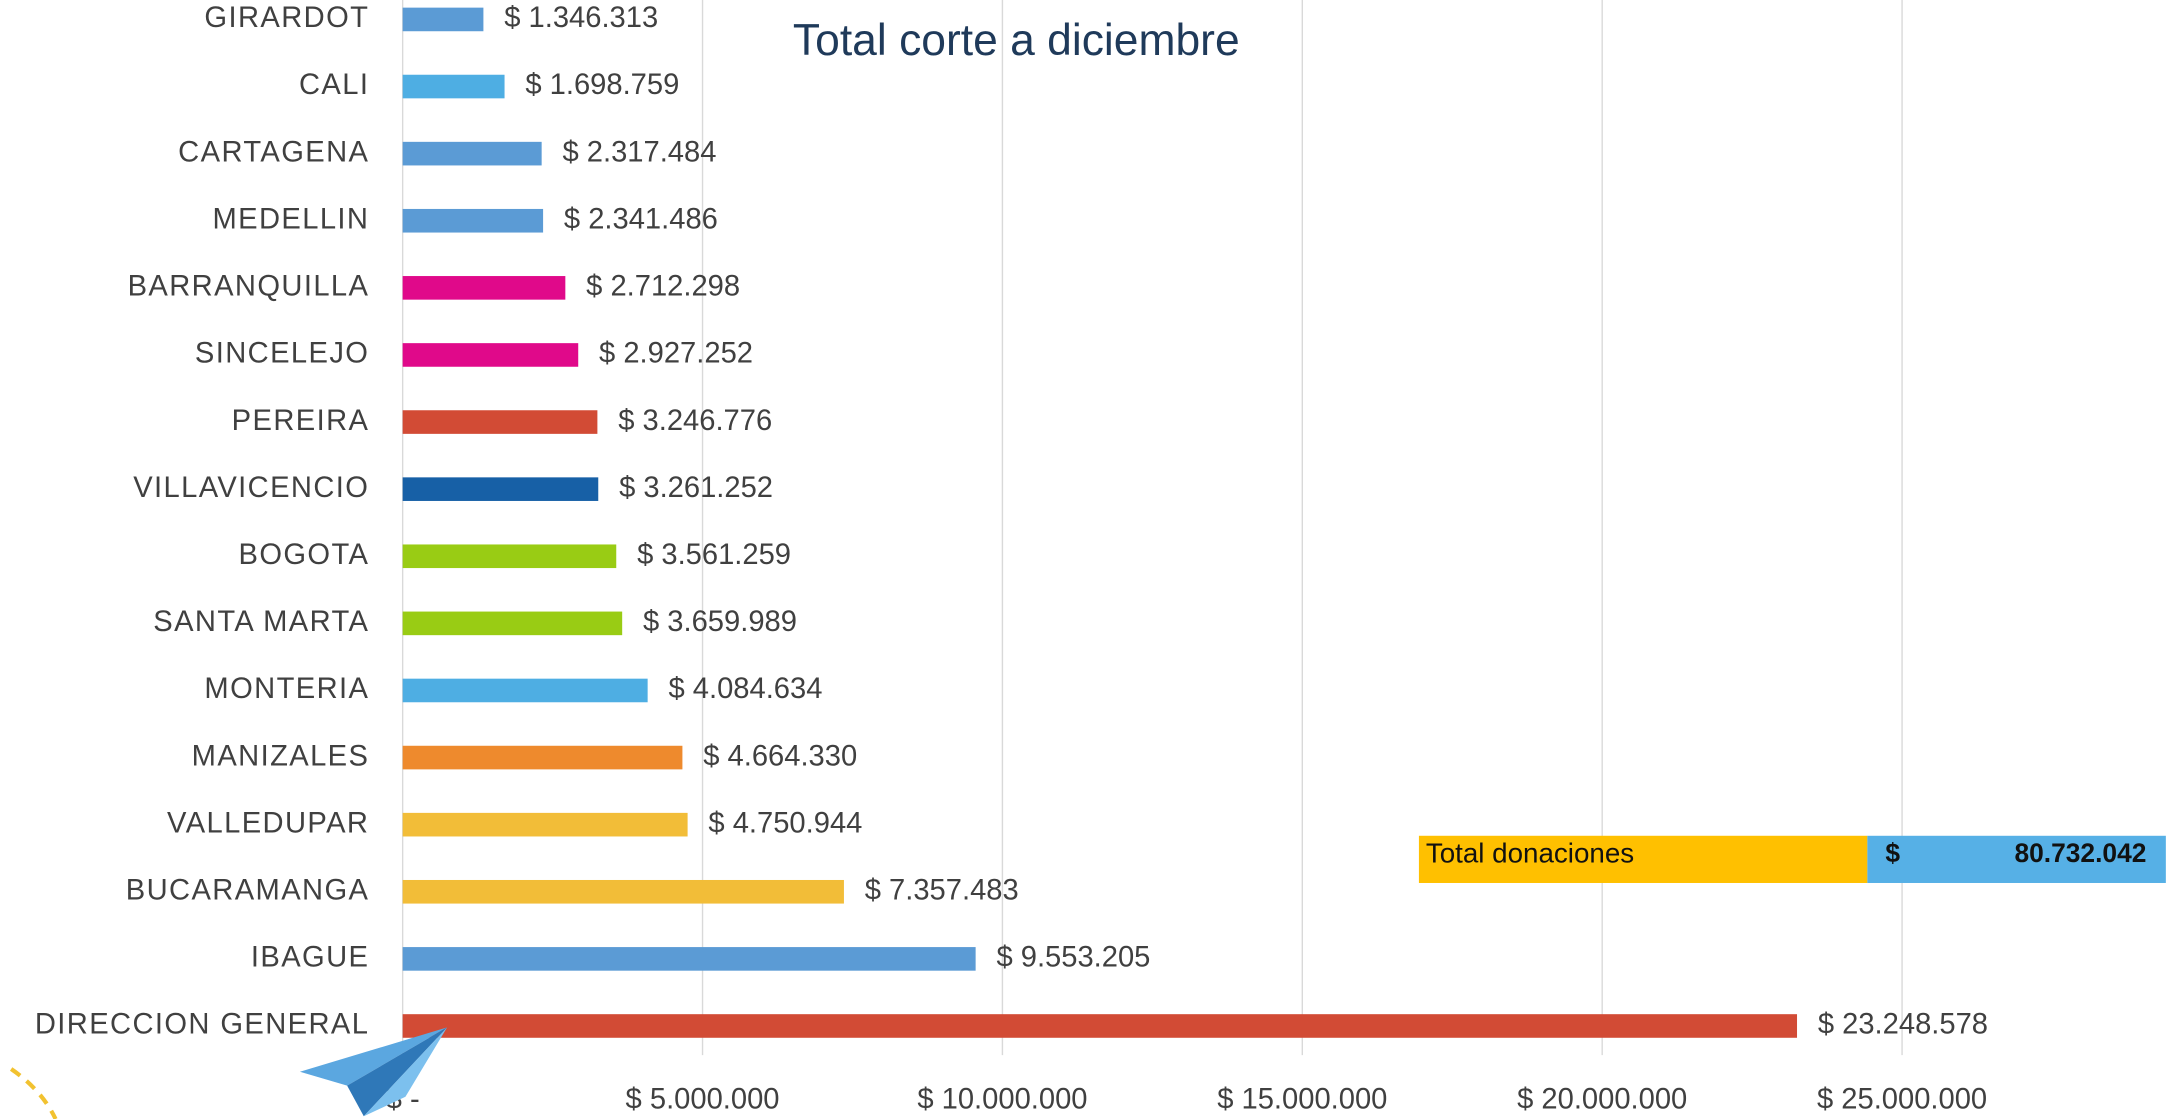 The width and height of the screenshot is (2177, 1119). I want to click on value-label: $ 4.084.634, so click(745, 689).